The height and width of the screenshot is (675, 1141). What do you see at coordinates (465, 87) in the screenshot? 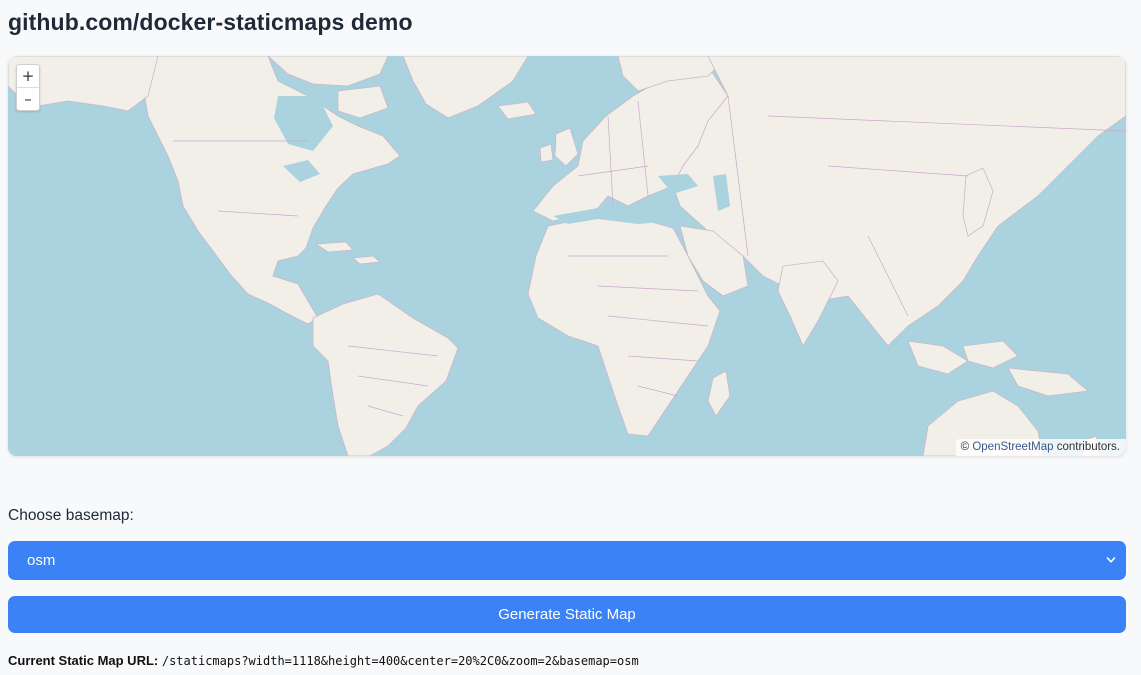
I see `landmass-greenland` at bounding box center [465, 87].